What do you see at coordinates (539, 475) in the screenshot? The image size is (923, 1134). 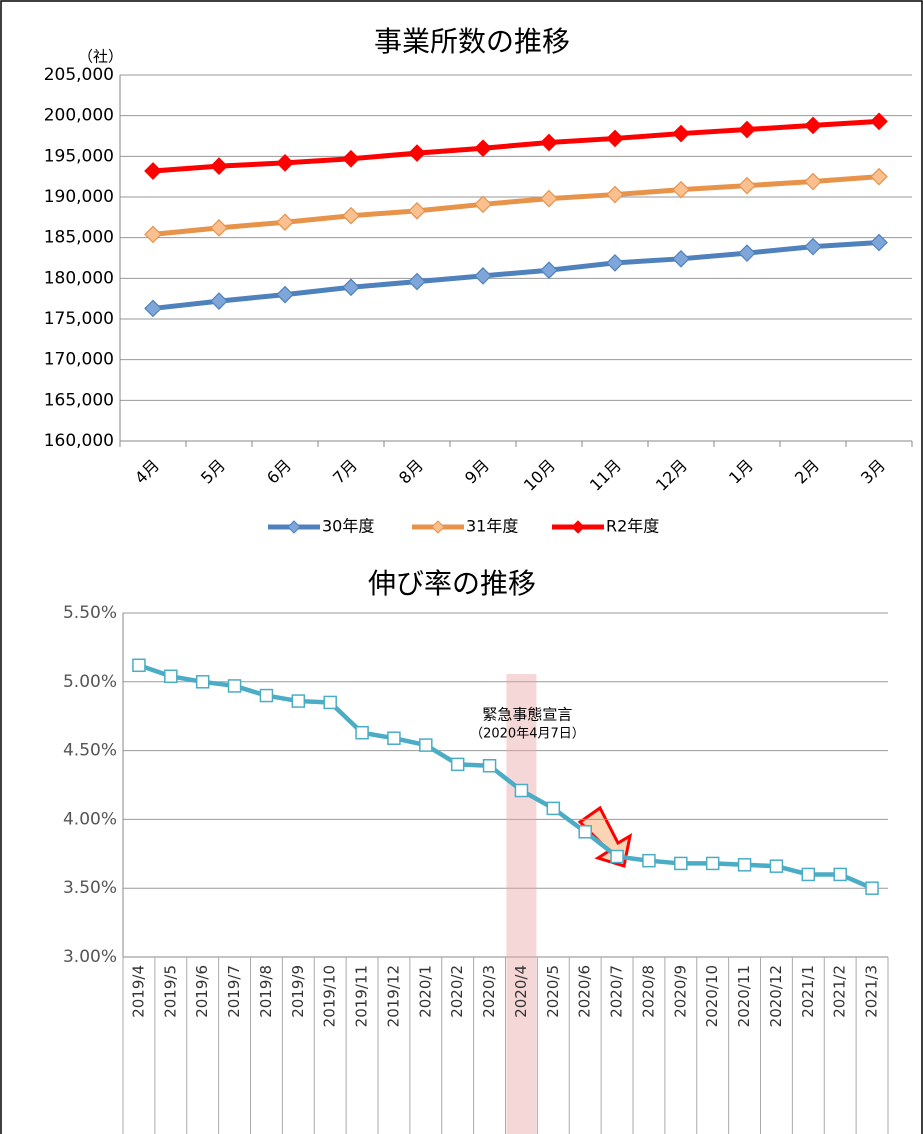 I see `x-tick-label: 10月` at bounding box center [539, 475].